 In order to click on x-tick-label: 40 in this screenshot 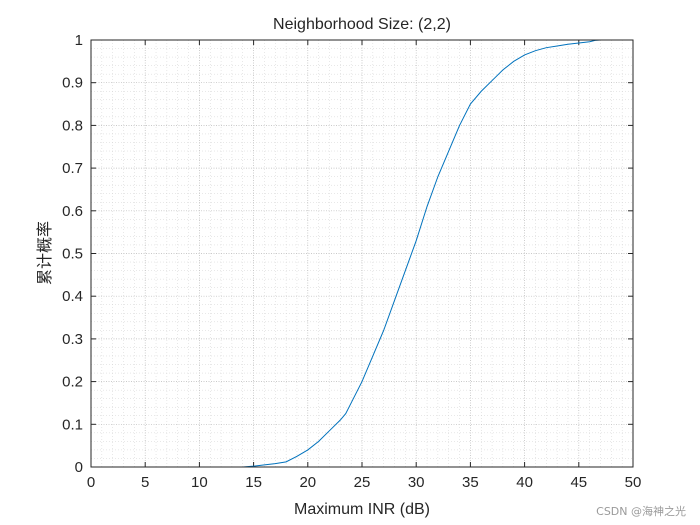, I will do `click(524, 482)`.